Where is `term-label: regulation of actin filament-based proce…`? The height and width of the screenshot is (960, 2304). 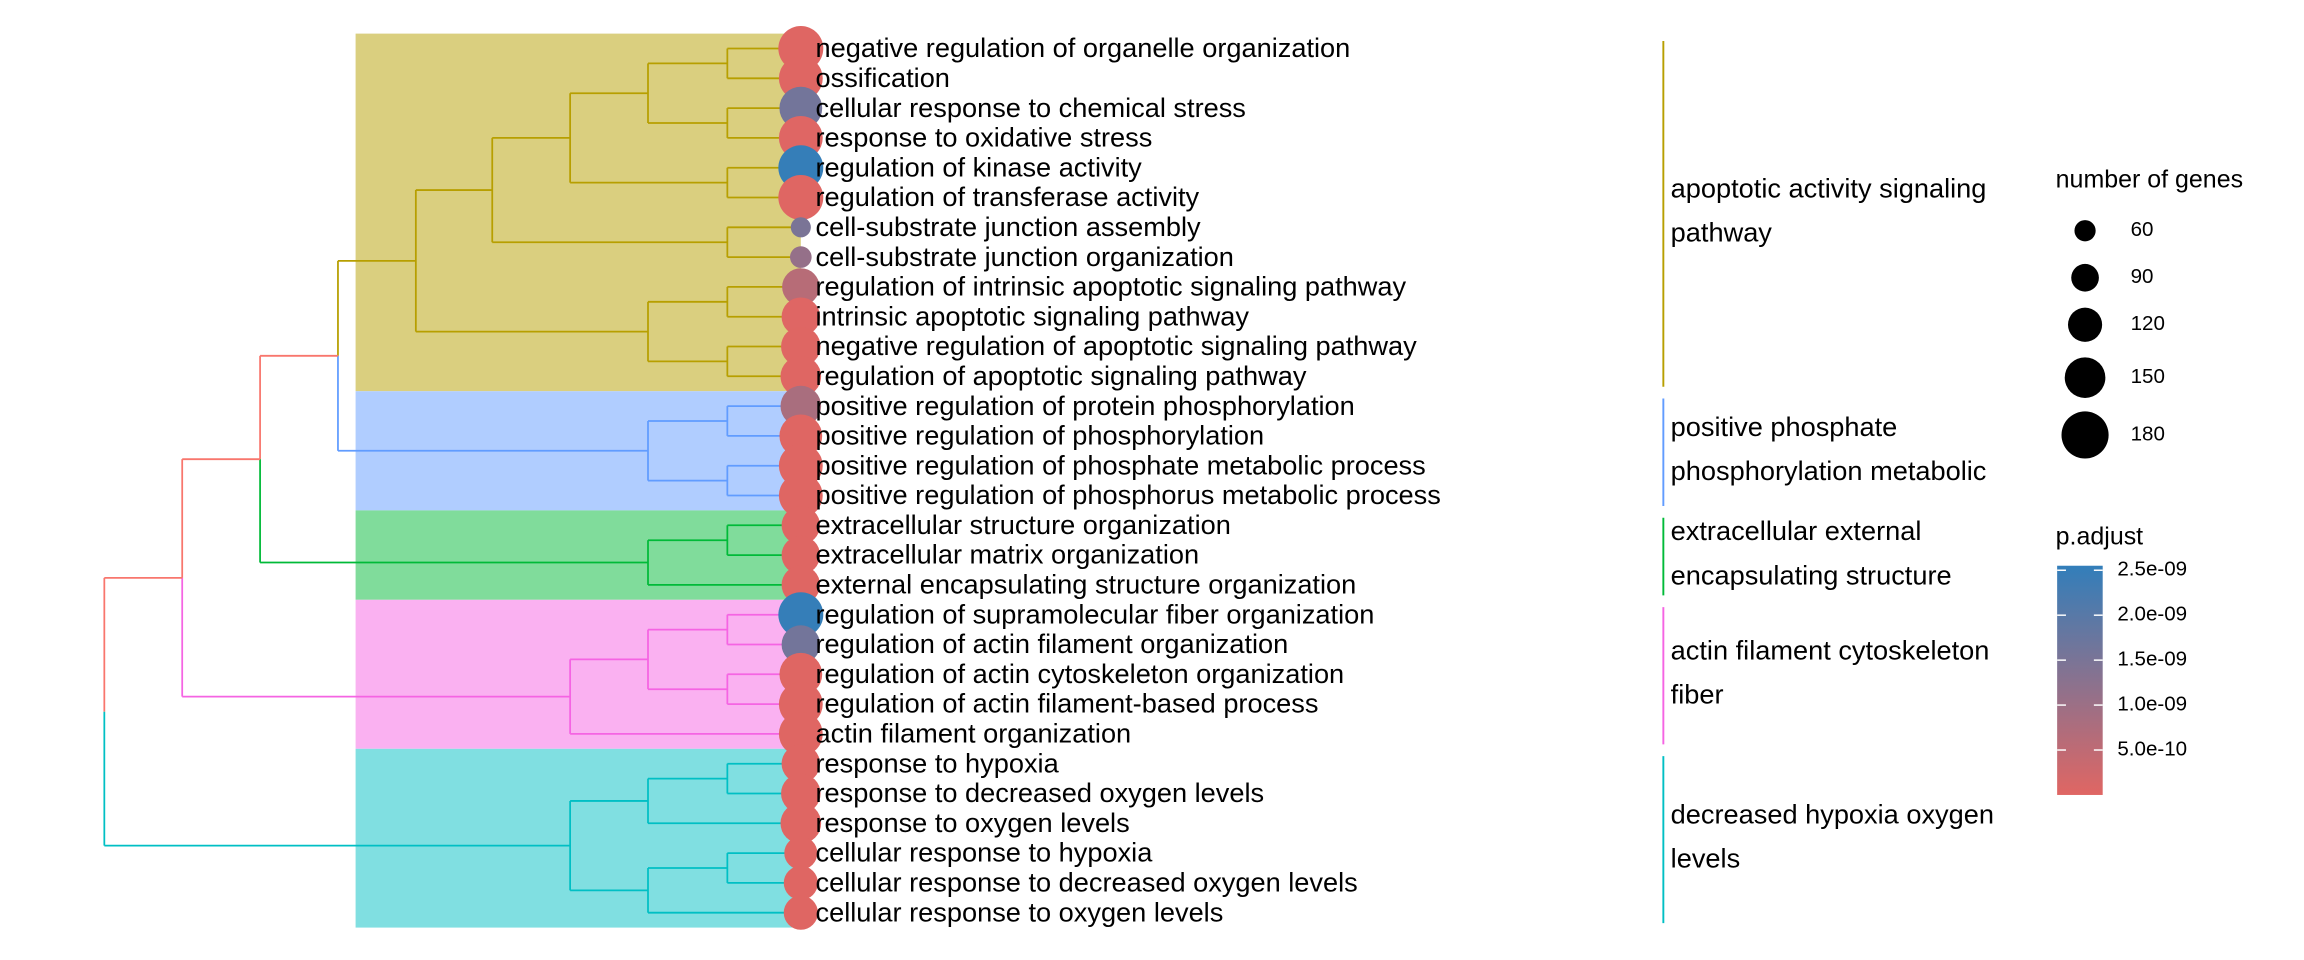 term-label: regulation of actin filament-based proce… is located at coordinates (1067, 703).